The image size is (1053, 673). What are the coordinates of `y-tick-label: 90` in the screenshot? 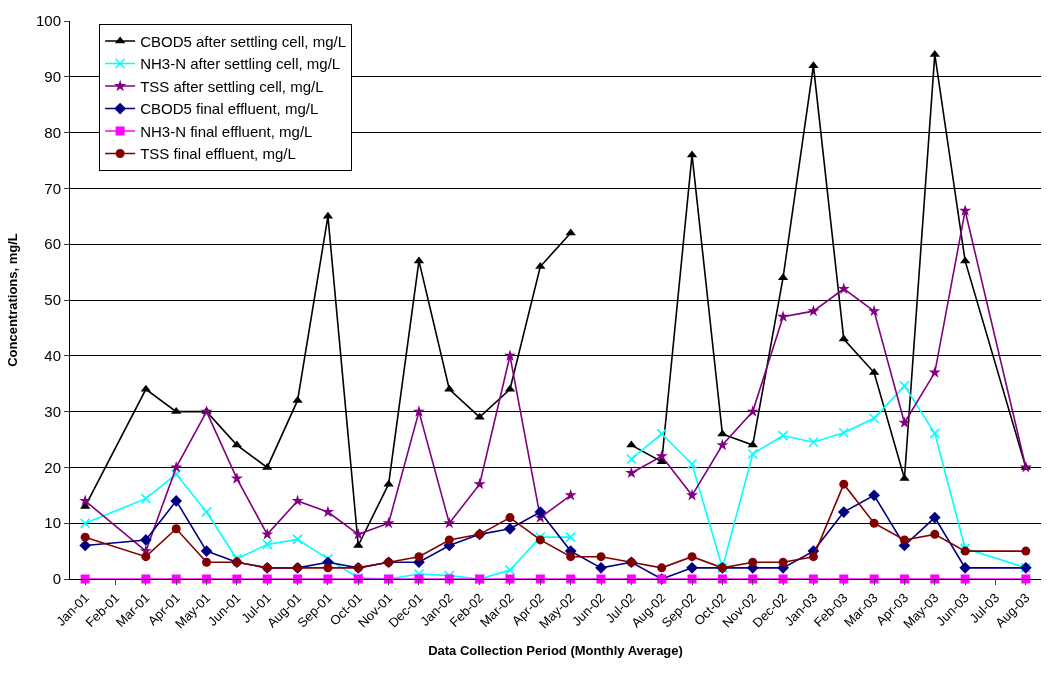 It's located at (52, 77).